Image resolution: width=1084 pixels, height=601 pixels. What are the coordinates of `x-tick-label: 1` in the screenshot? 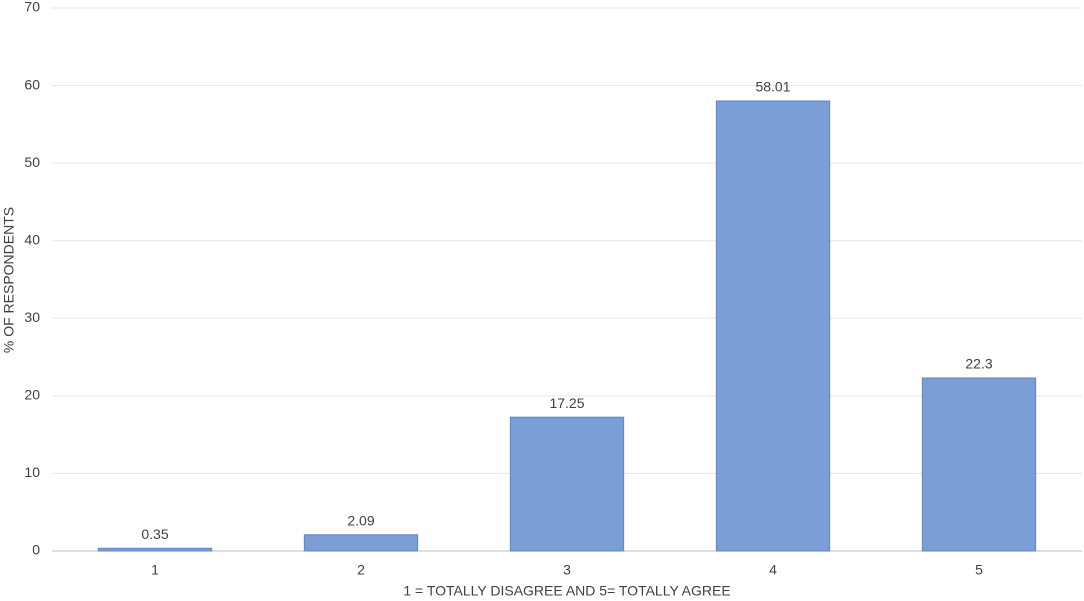 It's located at (155, 570).